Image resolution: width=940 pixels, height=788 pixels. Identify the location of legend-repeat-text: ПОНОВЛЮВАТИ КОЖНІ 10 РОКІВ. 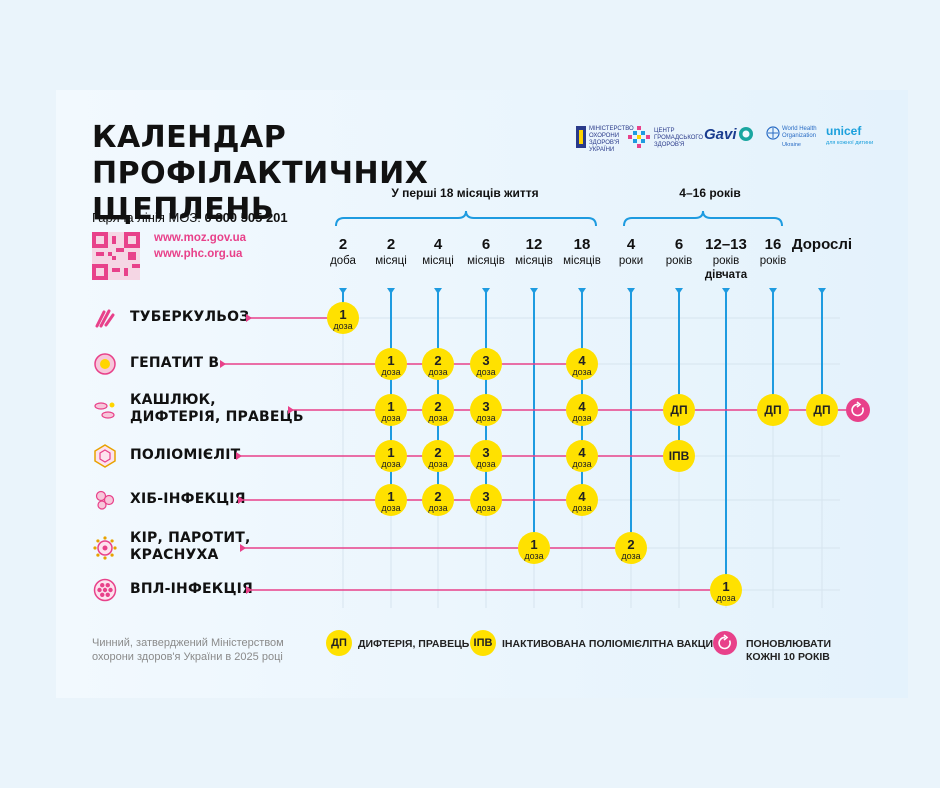
(789, 650).